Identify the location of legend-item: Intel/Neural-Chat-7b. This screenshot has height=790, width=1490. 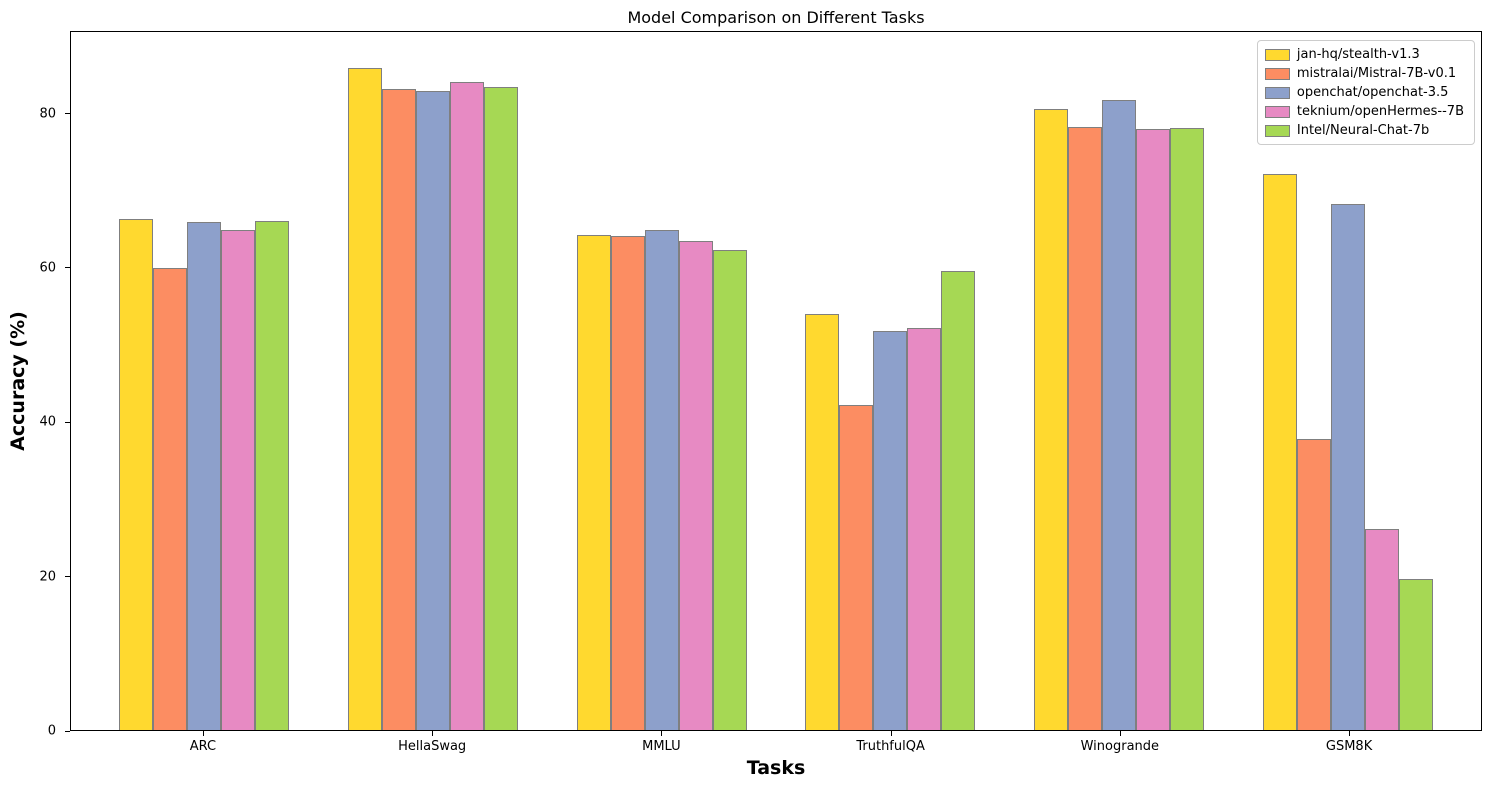
(1364, 130).